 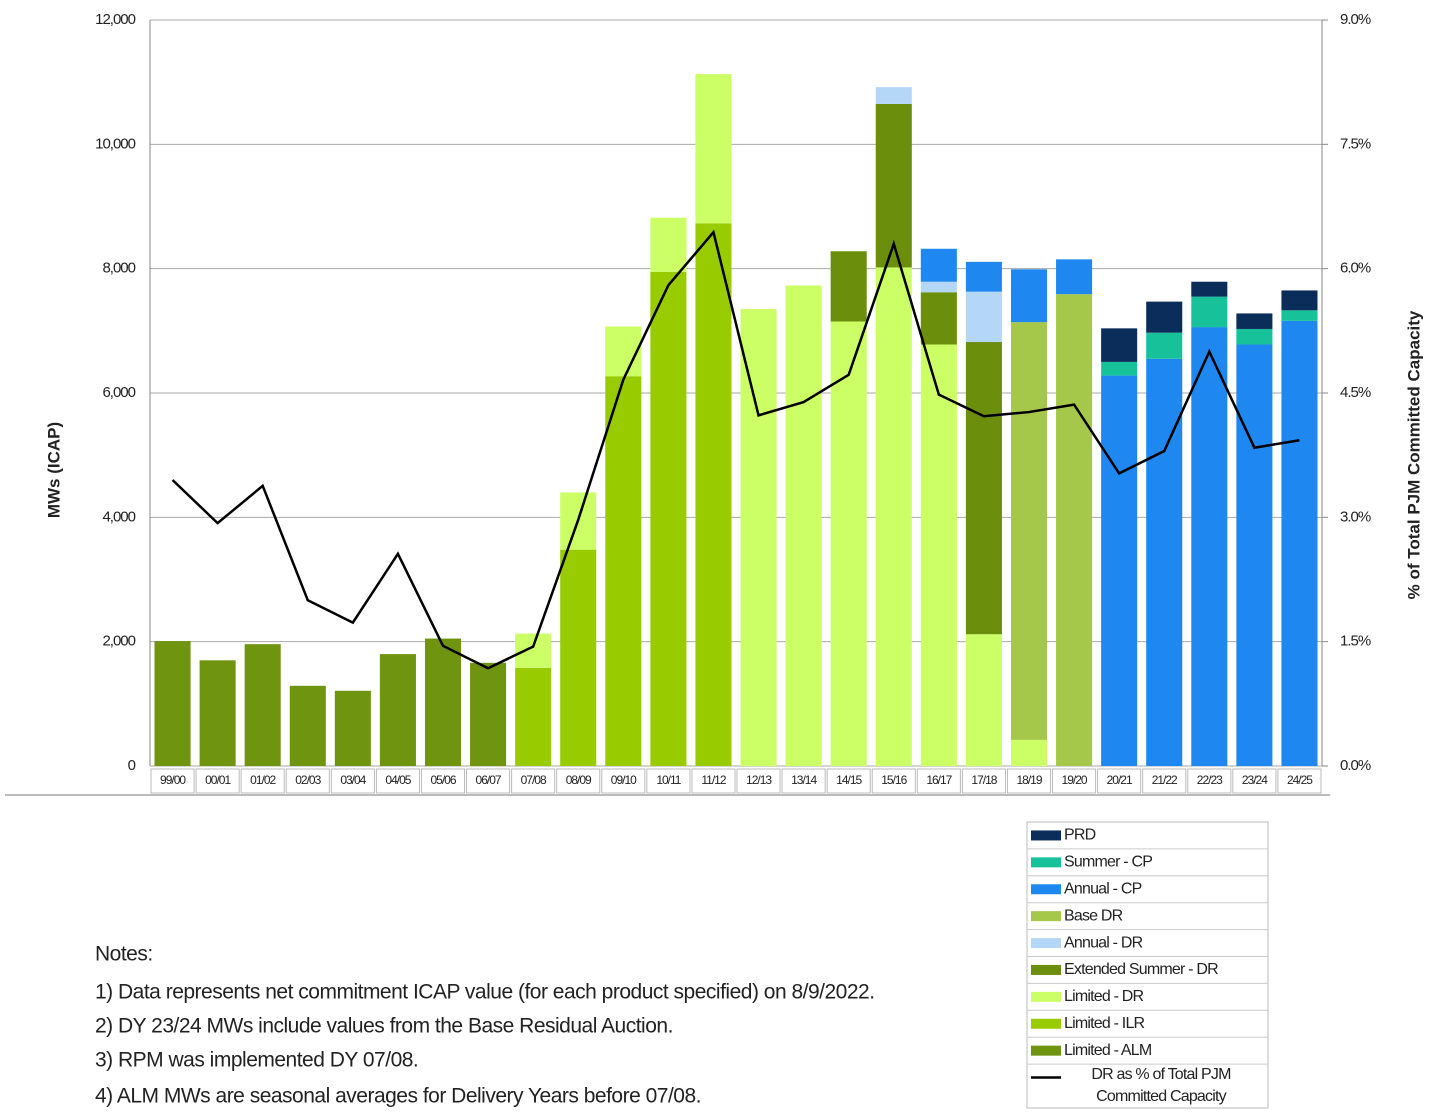 I want to click on y-tick-label: 12,000, so click(x=115, y=19).